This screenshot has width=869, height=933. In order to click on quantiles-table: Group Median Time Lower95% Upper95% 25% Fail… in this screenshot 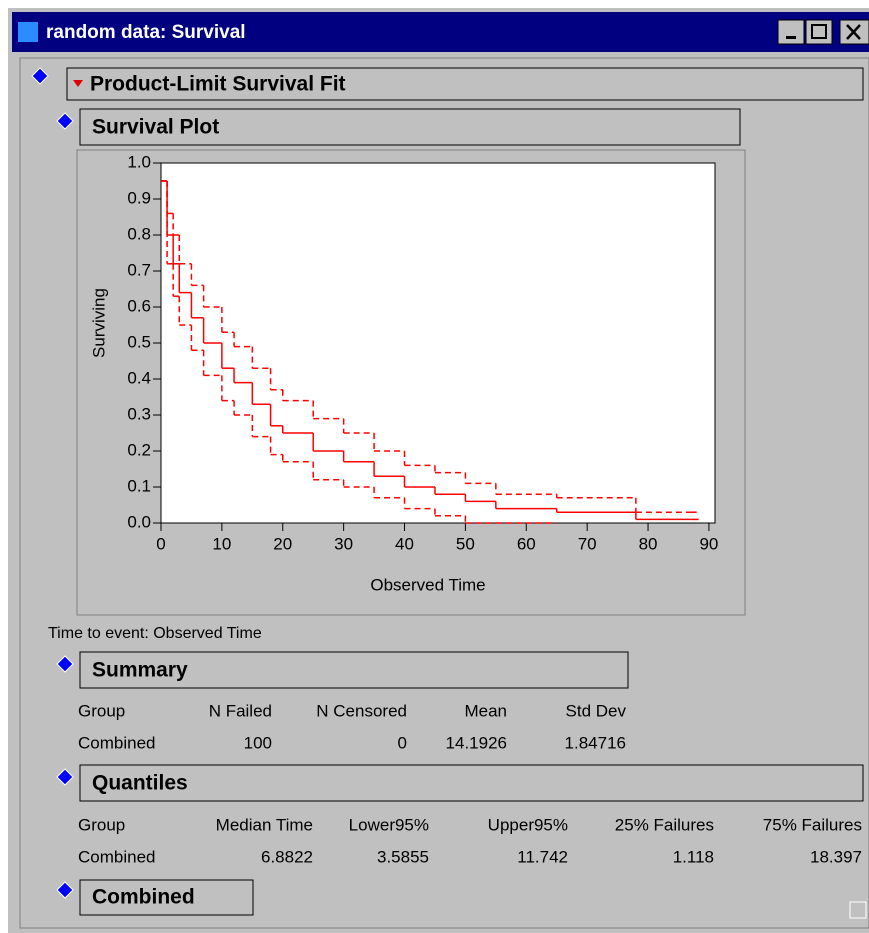, I will do `click(470, 840)`.